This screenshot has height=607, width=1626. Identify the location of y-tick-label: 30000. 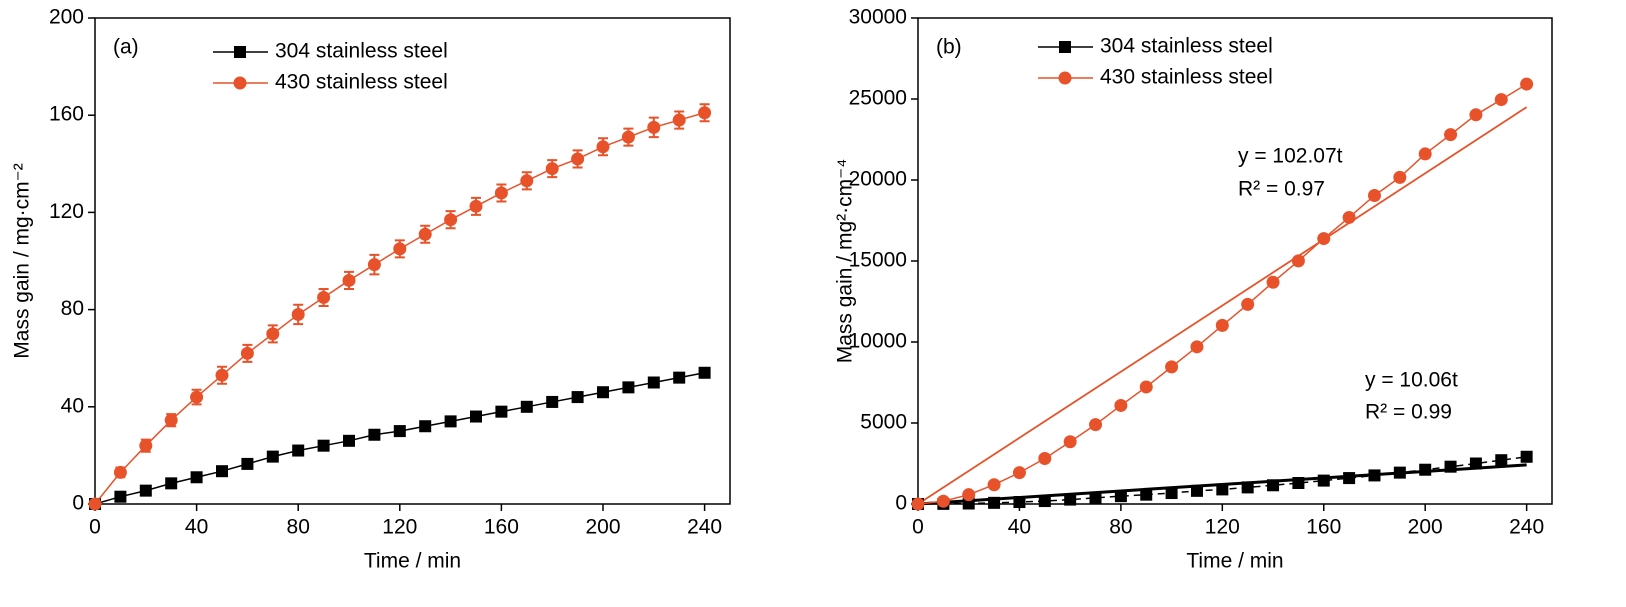
(878, 17).